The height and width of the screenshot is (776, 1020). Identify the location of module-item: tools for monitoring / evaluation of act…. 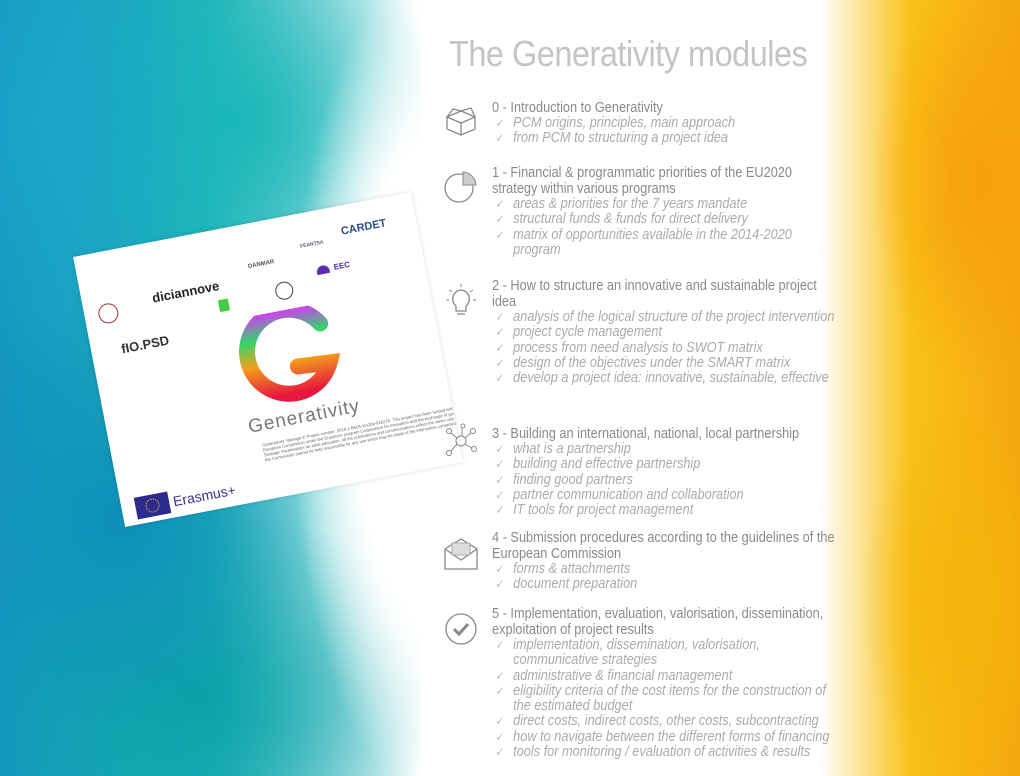
(663, 752).